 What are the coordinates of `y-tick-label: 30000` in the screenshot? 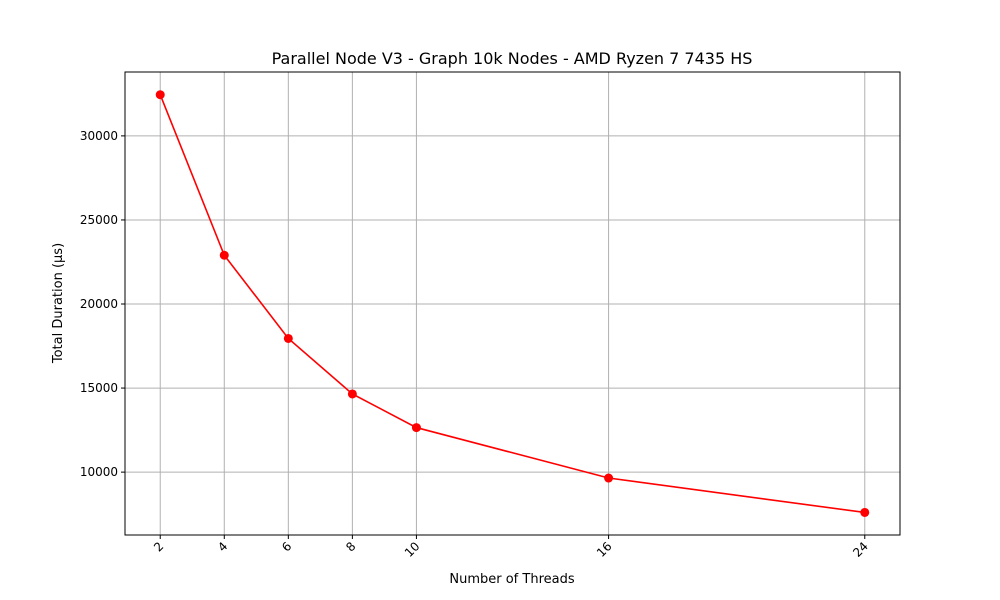 It's located at (99, 136).